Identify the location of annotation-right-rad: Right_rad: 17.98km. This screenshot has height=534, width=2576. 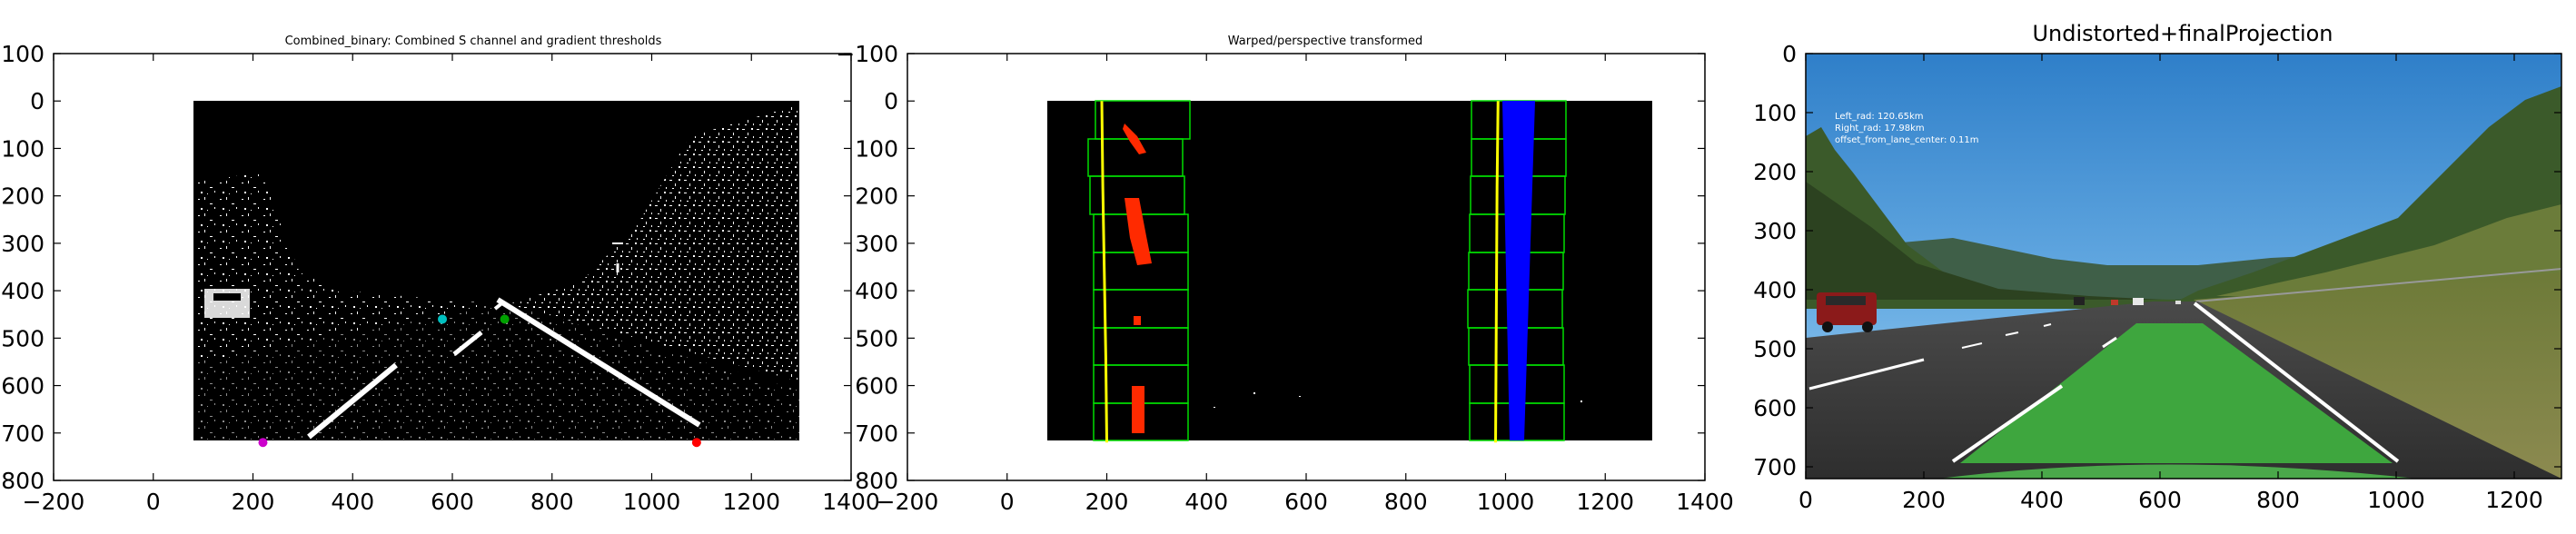
(1880, 129).